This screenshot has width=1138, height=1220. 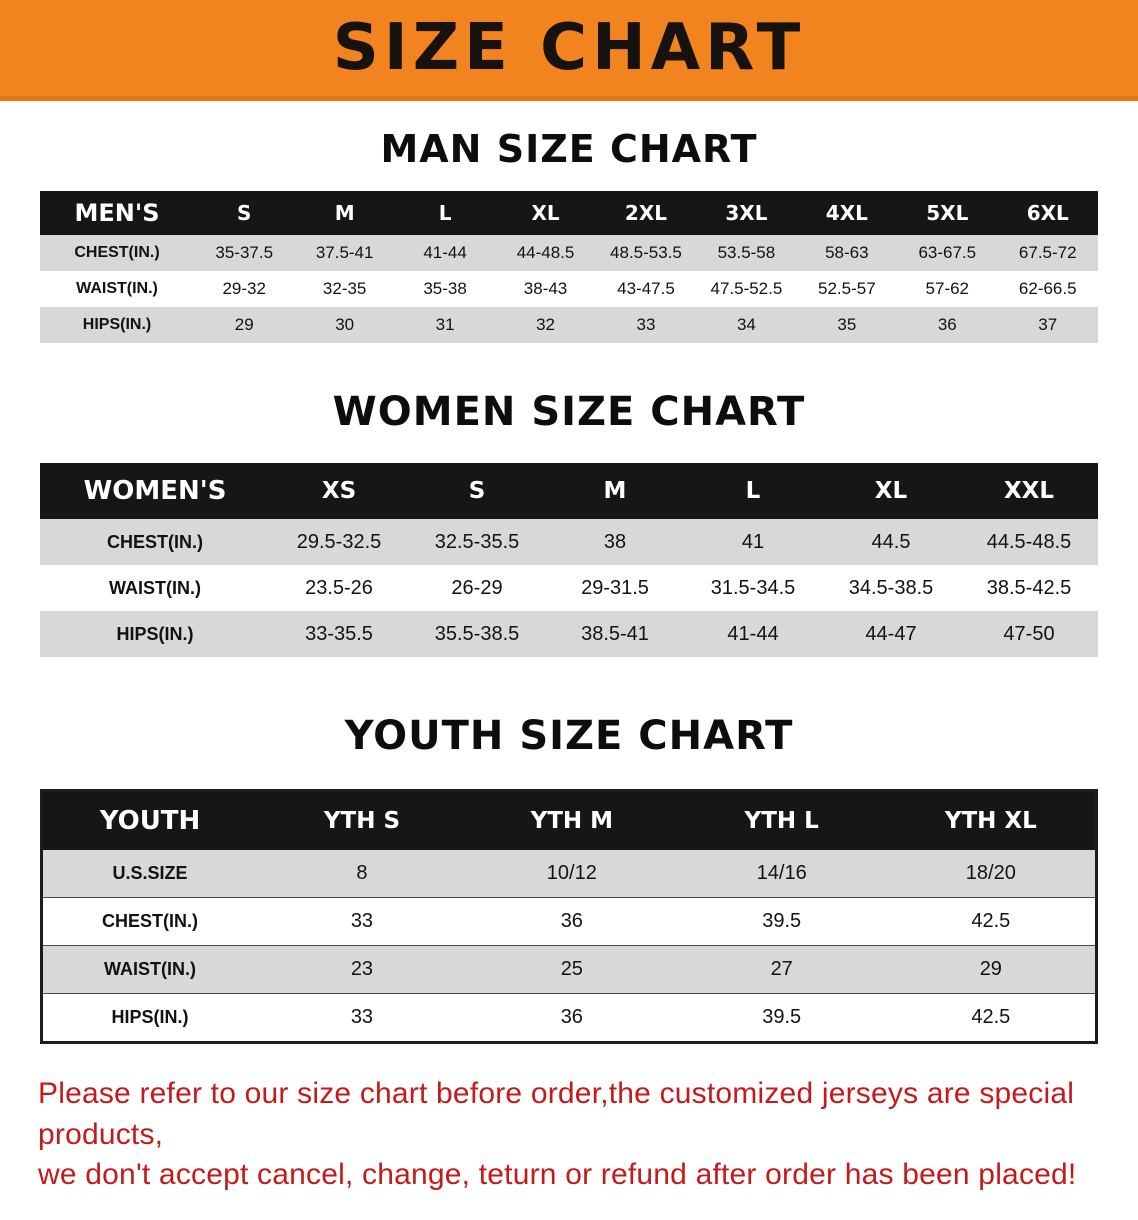 I want to click on size-value-cell: 44-48.5, so click(x=545, y=252).